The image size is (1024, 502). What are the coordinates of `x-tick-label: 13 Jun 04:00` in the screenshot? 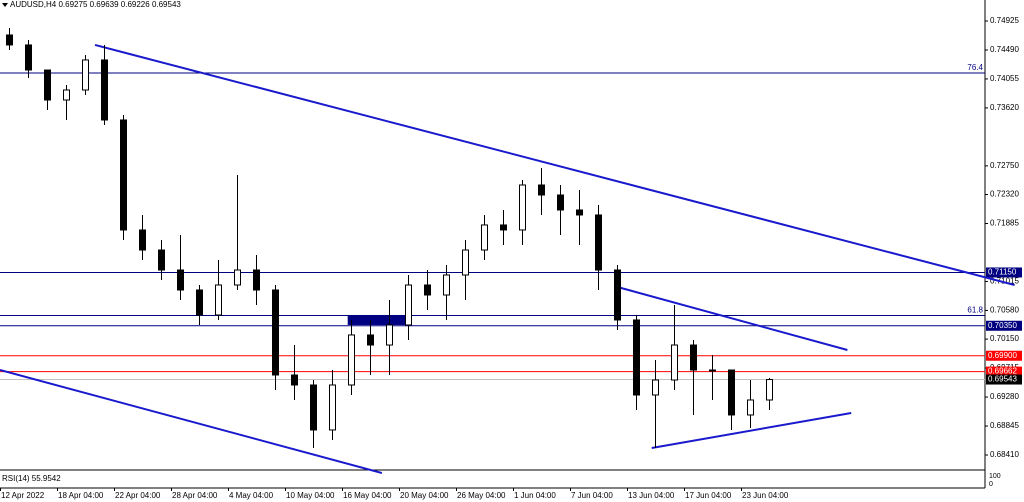 It's located at (651, 495).